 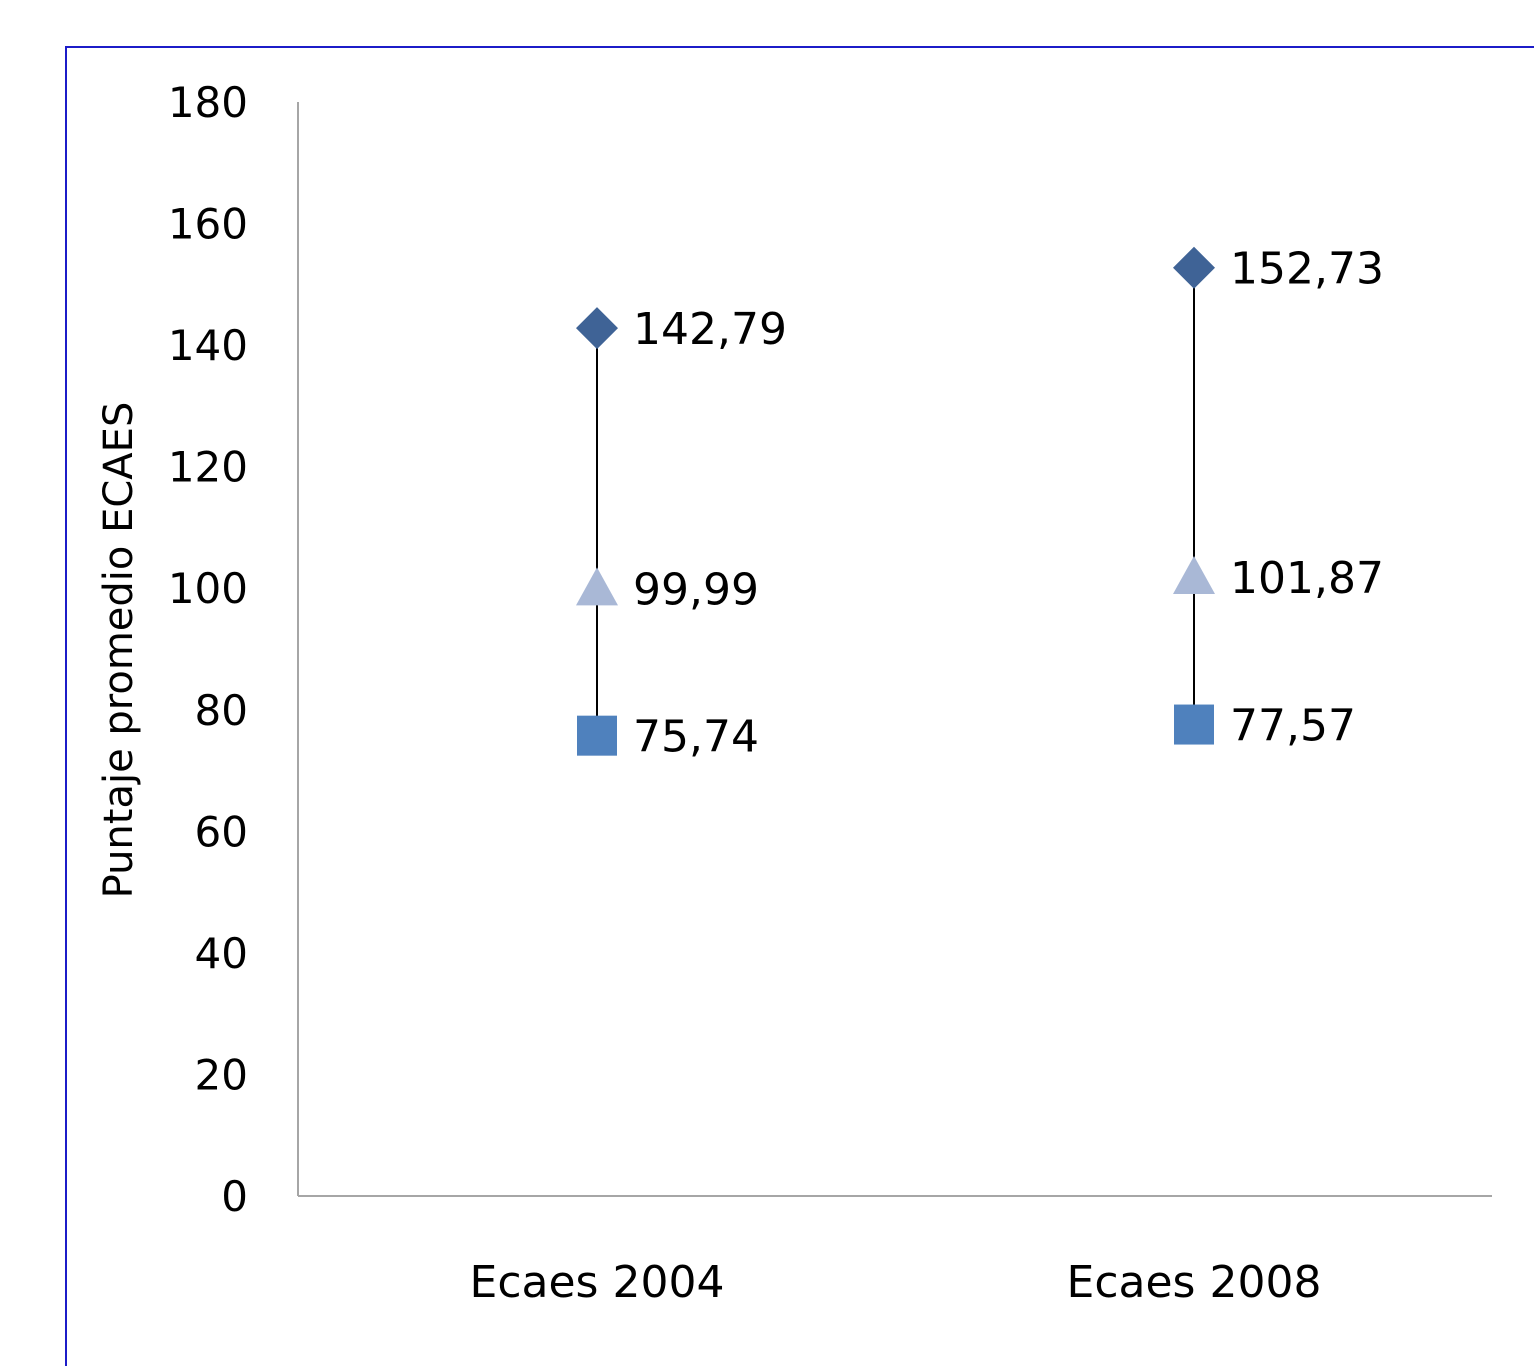 What do you see at coordinates (696, 589) in the screenshot?
I see `data-label: 99,99` at bounding box center [696, 589].